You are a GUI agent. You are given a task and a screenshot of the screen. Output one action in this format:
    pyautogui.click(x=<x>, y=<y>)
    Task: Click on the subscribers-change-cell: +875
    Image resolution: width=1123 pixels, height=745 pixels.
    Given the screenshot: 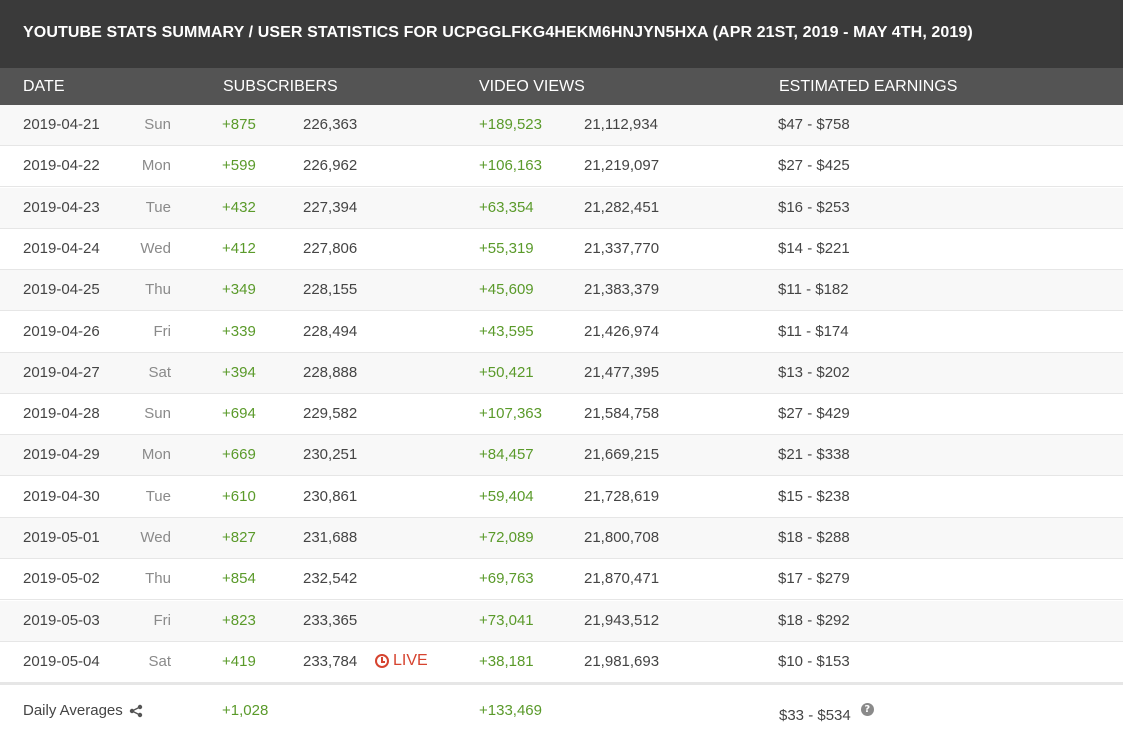 What is the action you would take?
    pyautogui.click(x=239, y=124)
    